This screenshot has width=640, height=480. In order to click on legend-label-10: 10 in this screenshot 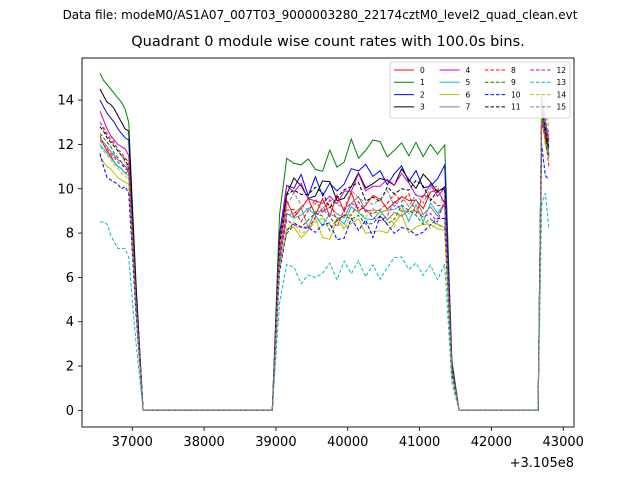, I will do `click(516, 94)`.